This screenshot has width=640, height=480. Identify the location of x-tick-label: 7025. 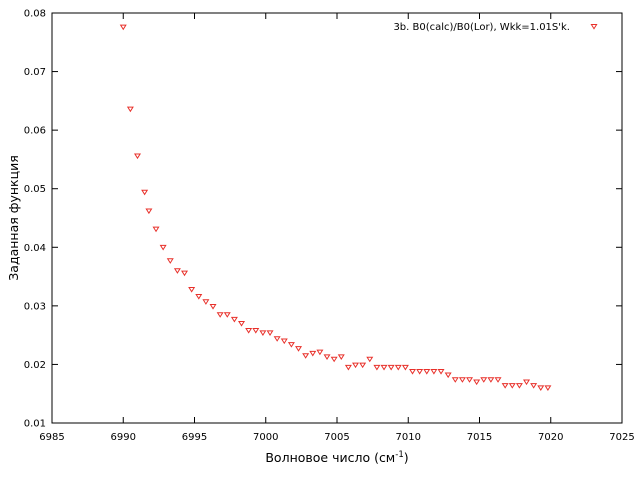
(621, 437).